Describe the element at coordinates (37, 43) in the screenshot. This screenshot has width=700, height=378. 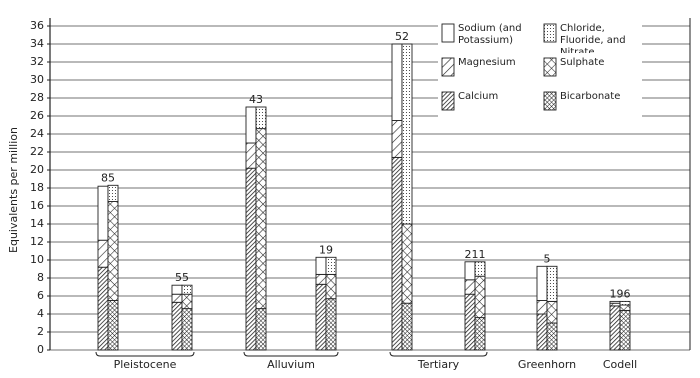
I see `y-tick-label: 34` at that location.